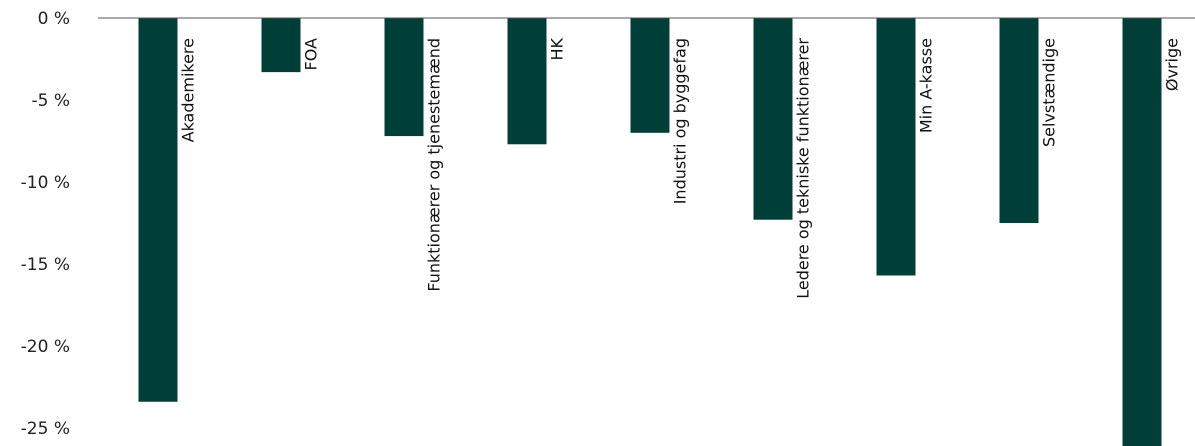  Describe the element at coordinates (188, 90) in the screenshot. I see `category-label: Akademikere` at that location.